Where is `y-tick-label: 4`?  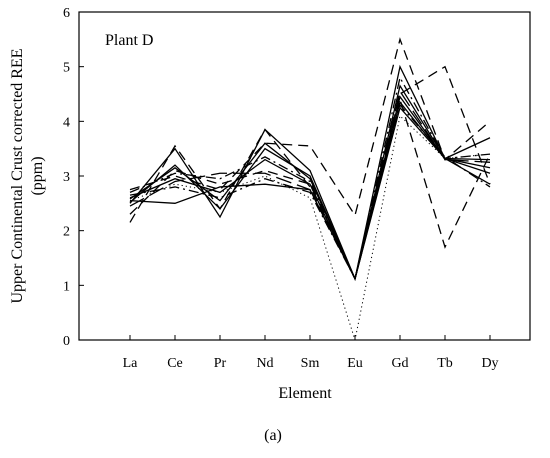 y-tick-label: 4 is located at coordinates (66, 122).